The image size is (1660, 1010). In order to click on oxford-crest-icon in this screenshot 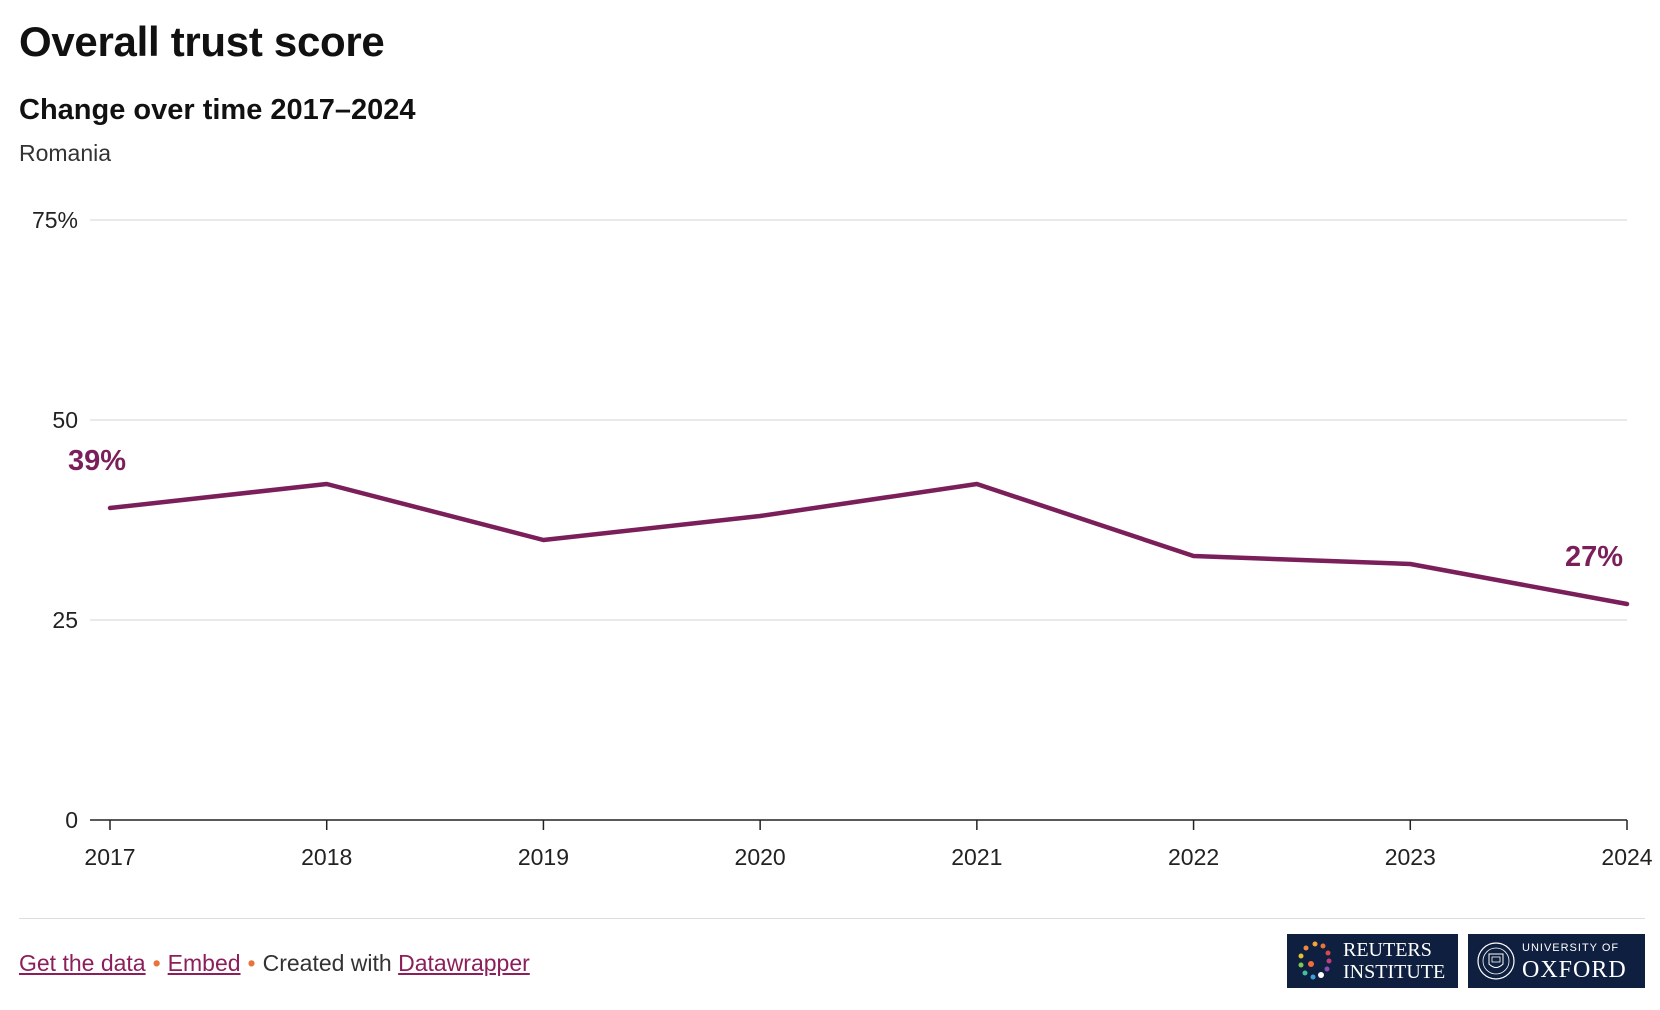, I will do `click(1496, 961)`.